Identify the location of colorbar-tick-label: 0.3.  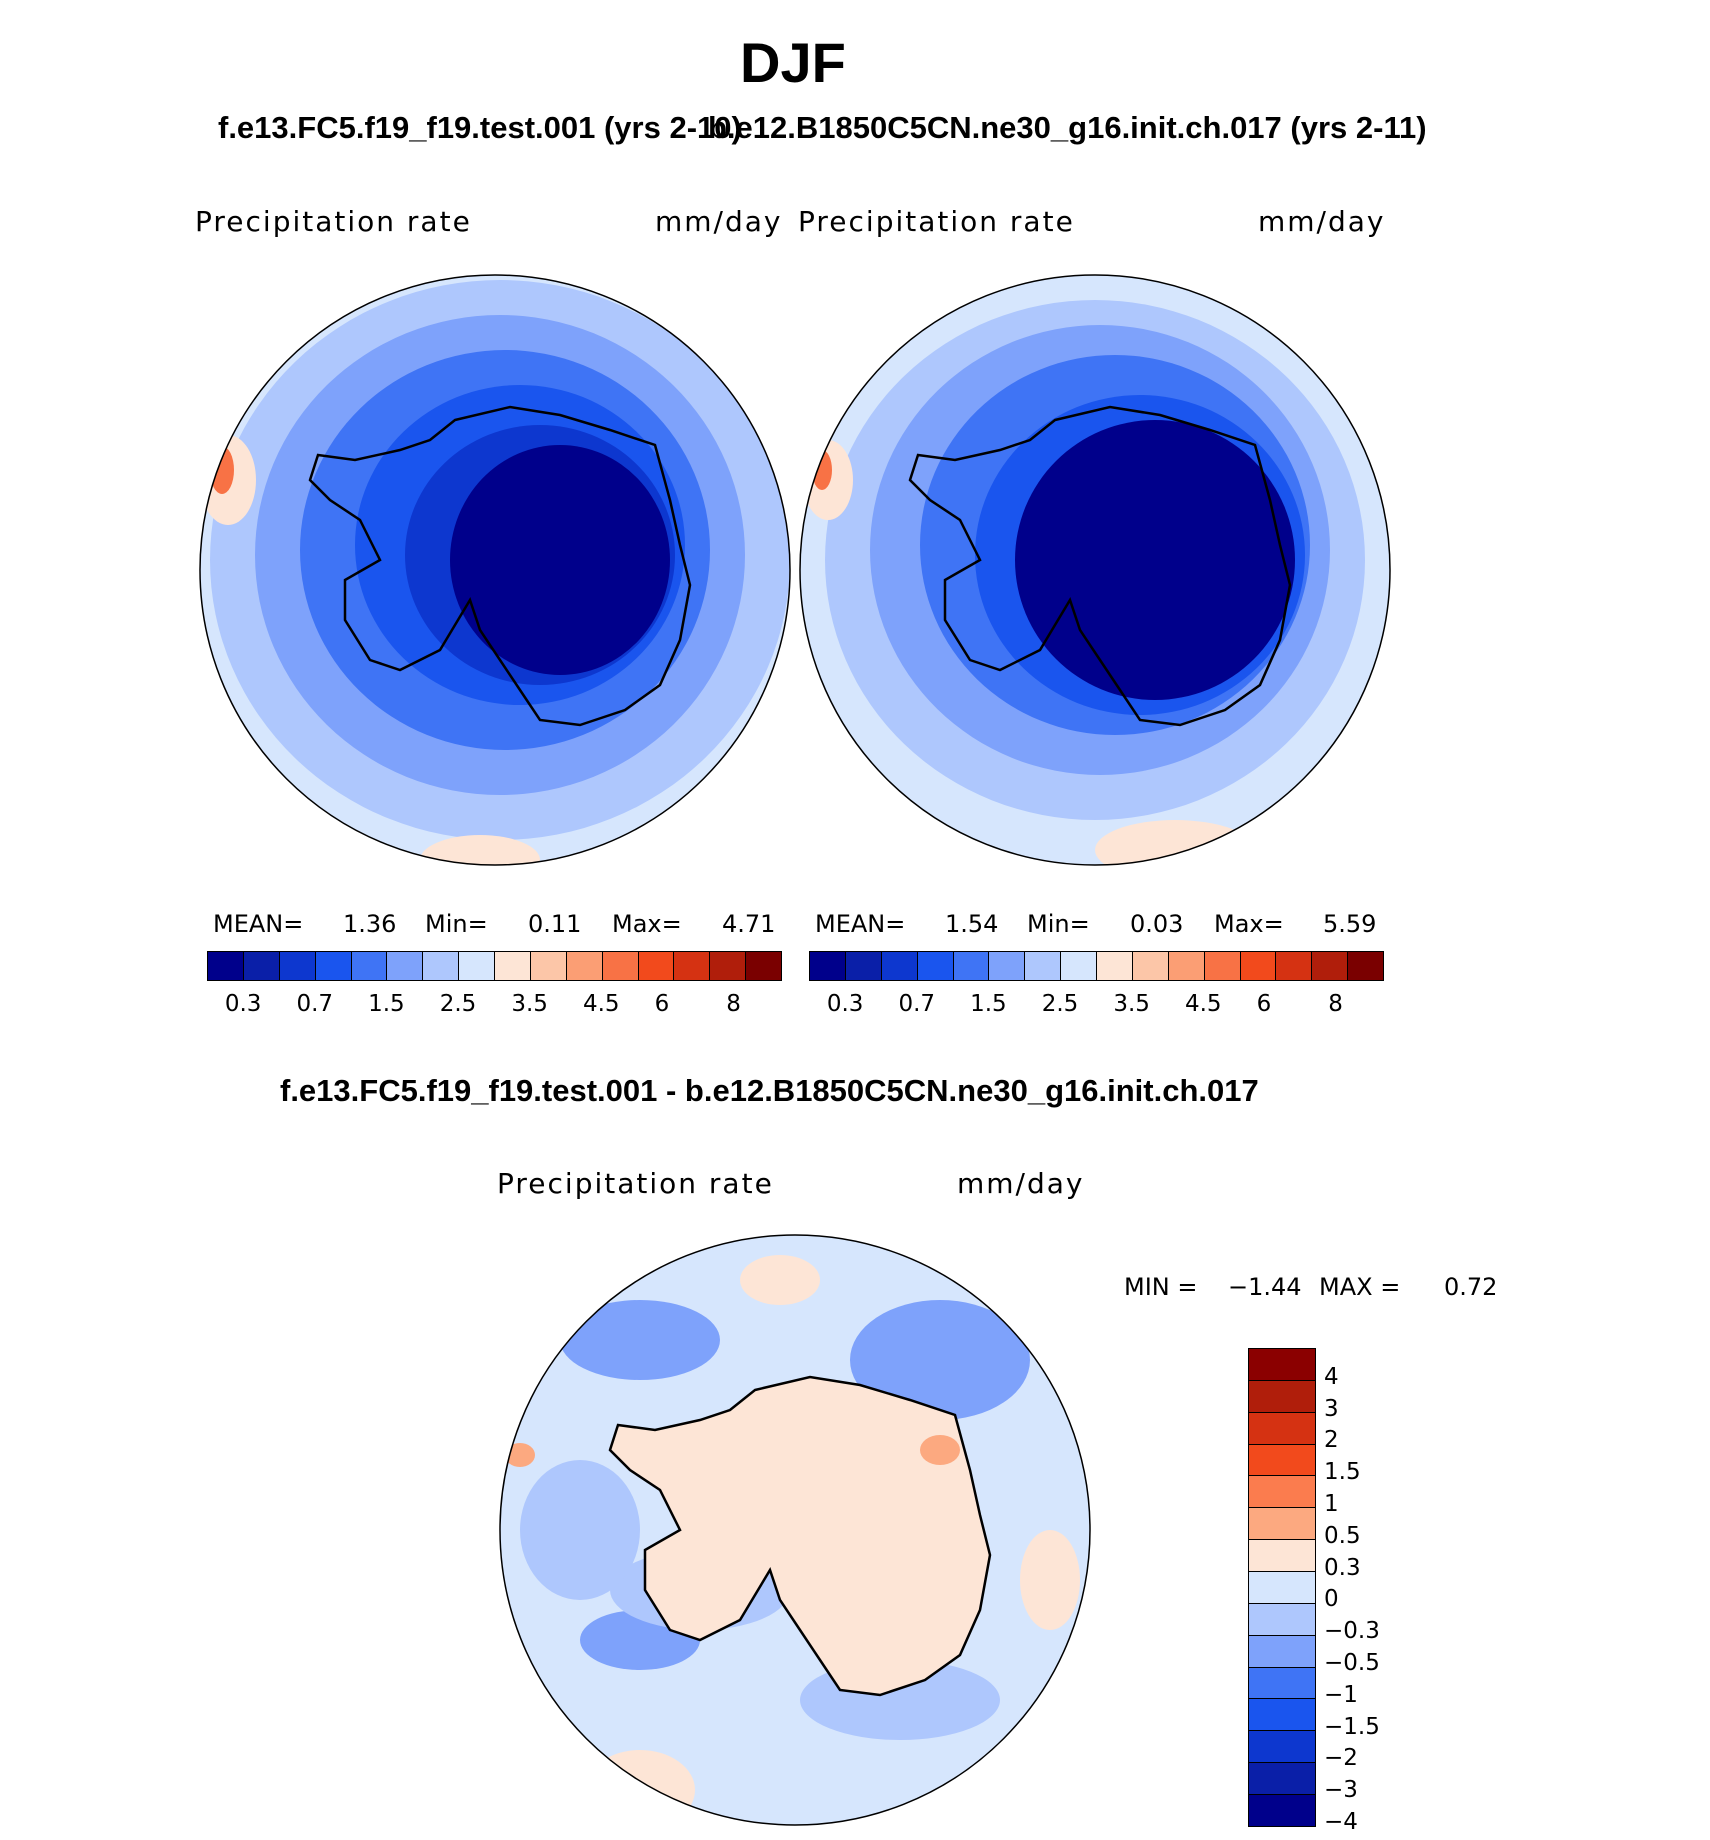
(1342, 1567).